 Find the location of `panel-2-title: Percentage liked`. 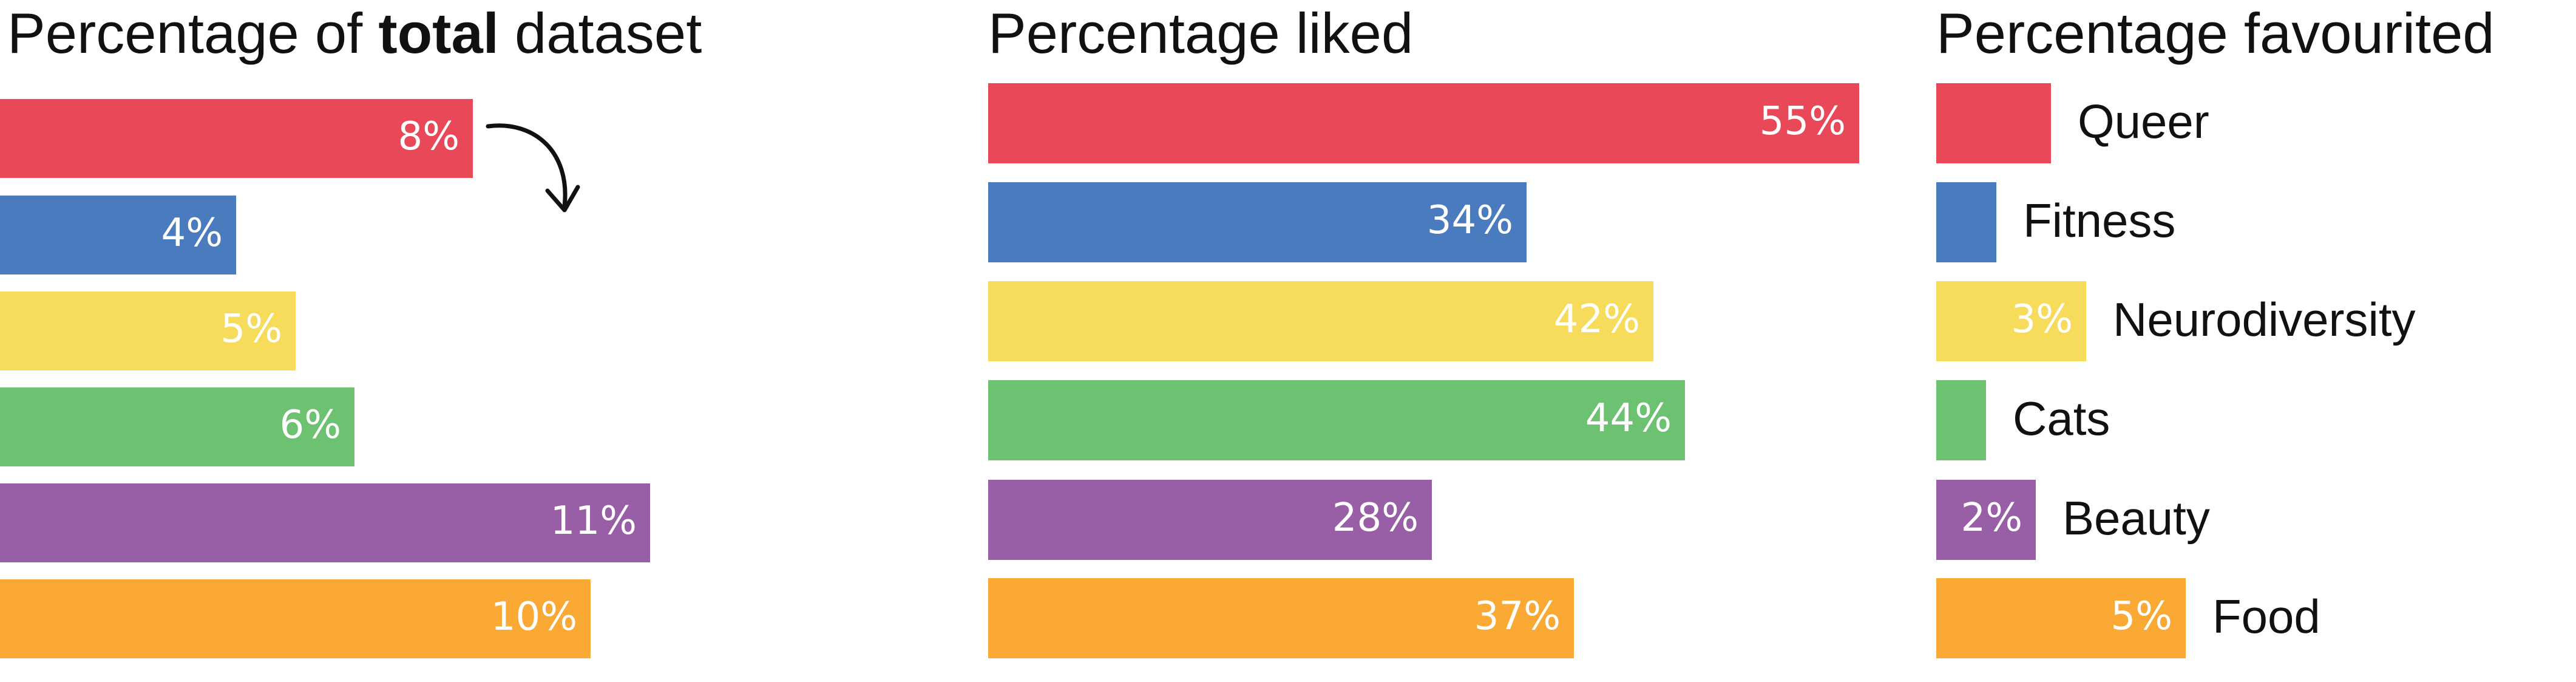

panel-2-title: Percentage liked is located at coordinates (1201, 33).